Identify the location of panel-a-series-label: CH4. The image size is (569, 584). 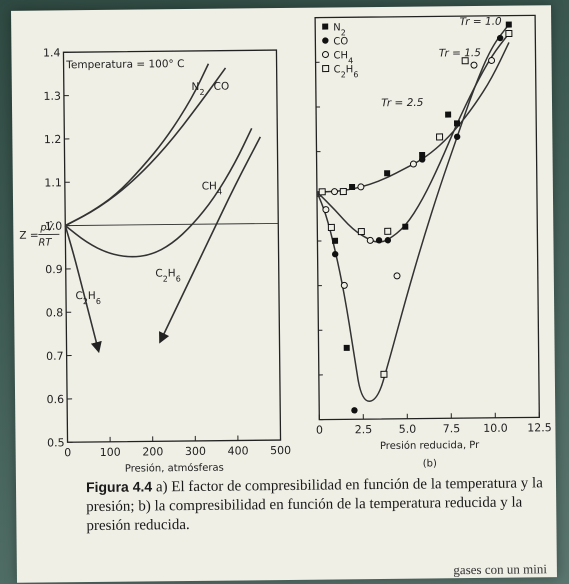
(212, 188).